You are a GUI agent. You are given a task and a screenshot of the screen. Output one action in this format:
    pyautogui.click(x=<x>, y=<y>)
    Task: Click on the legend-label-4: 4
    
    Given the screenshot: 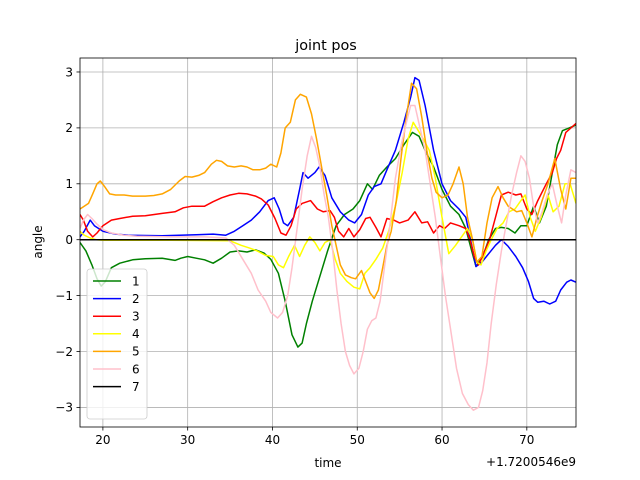 What is the action you would take?
    pyautogui.click(x=136, y=334)
    